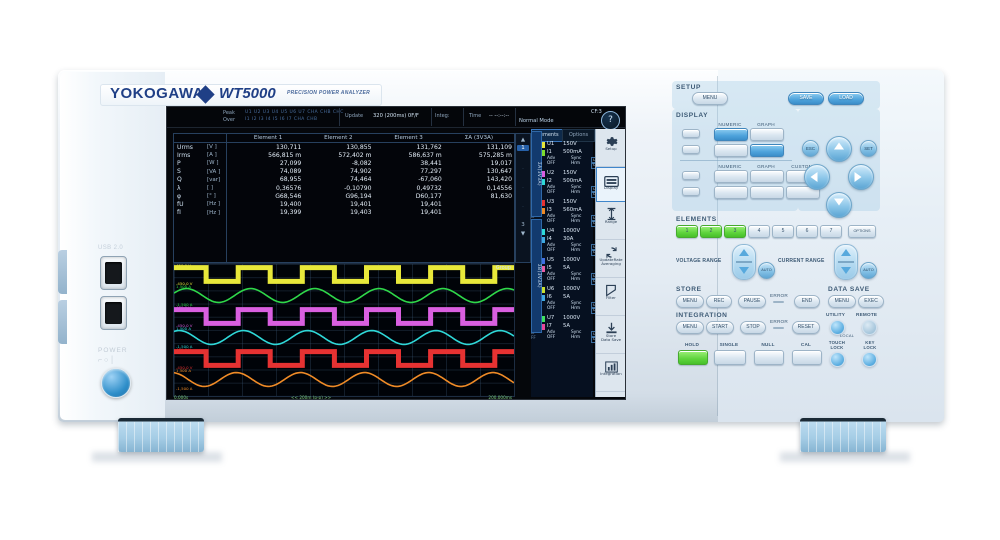 This screenshot has width=1000, height=540. Describe the element at coordinates (767, 176) in the screenshot. I see `display-graph-3-button` at that location.